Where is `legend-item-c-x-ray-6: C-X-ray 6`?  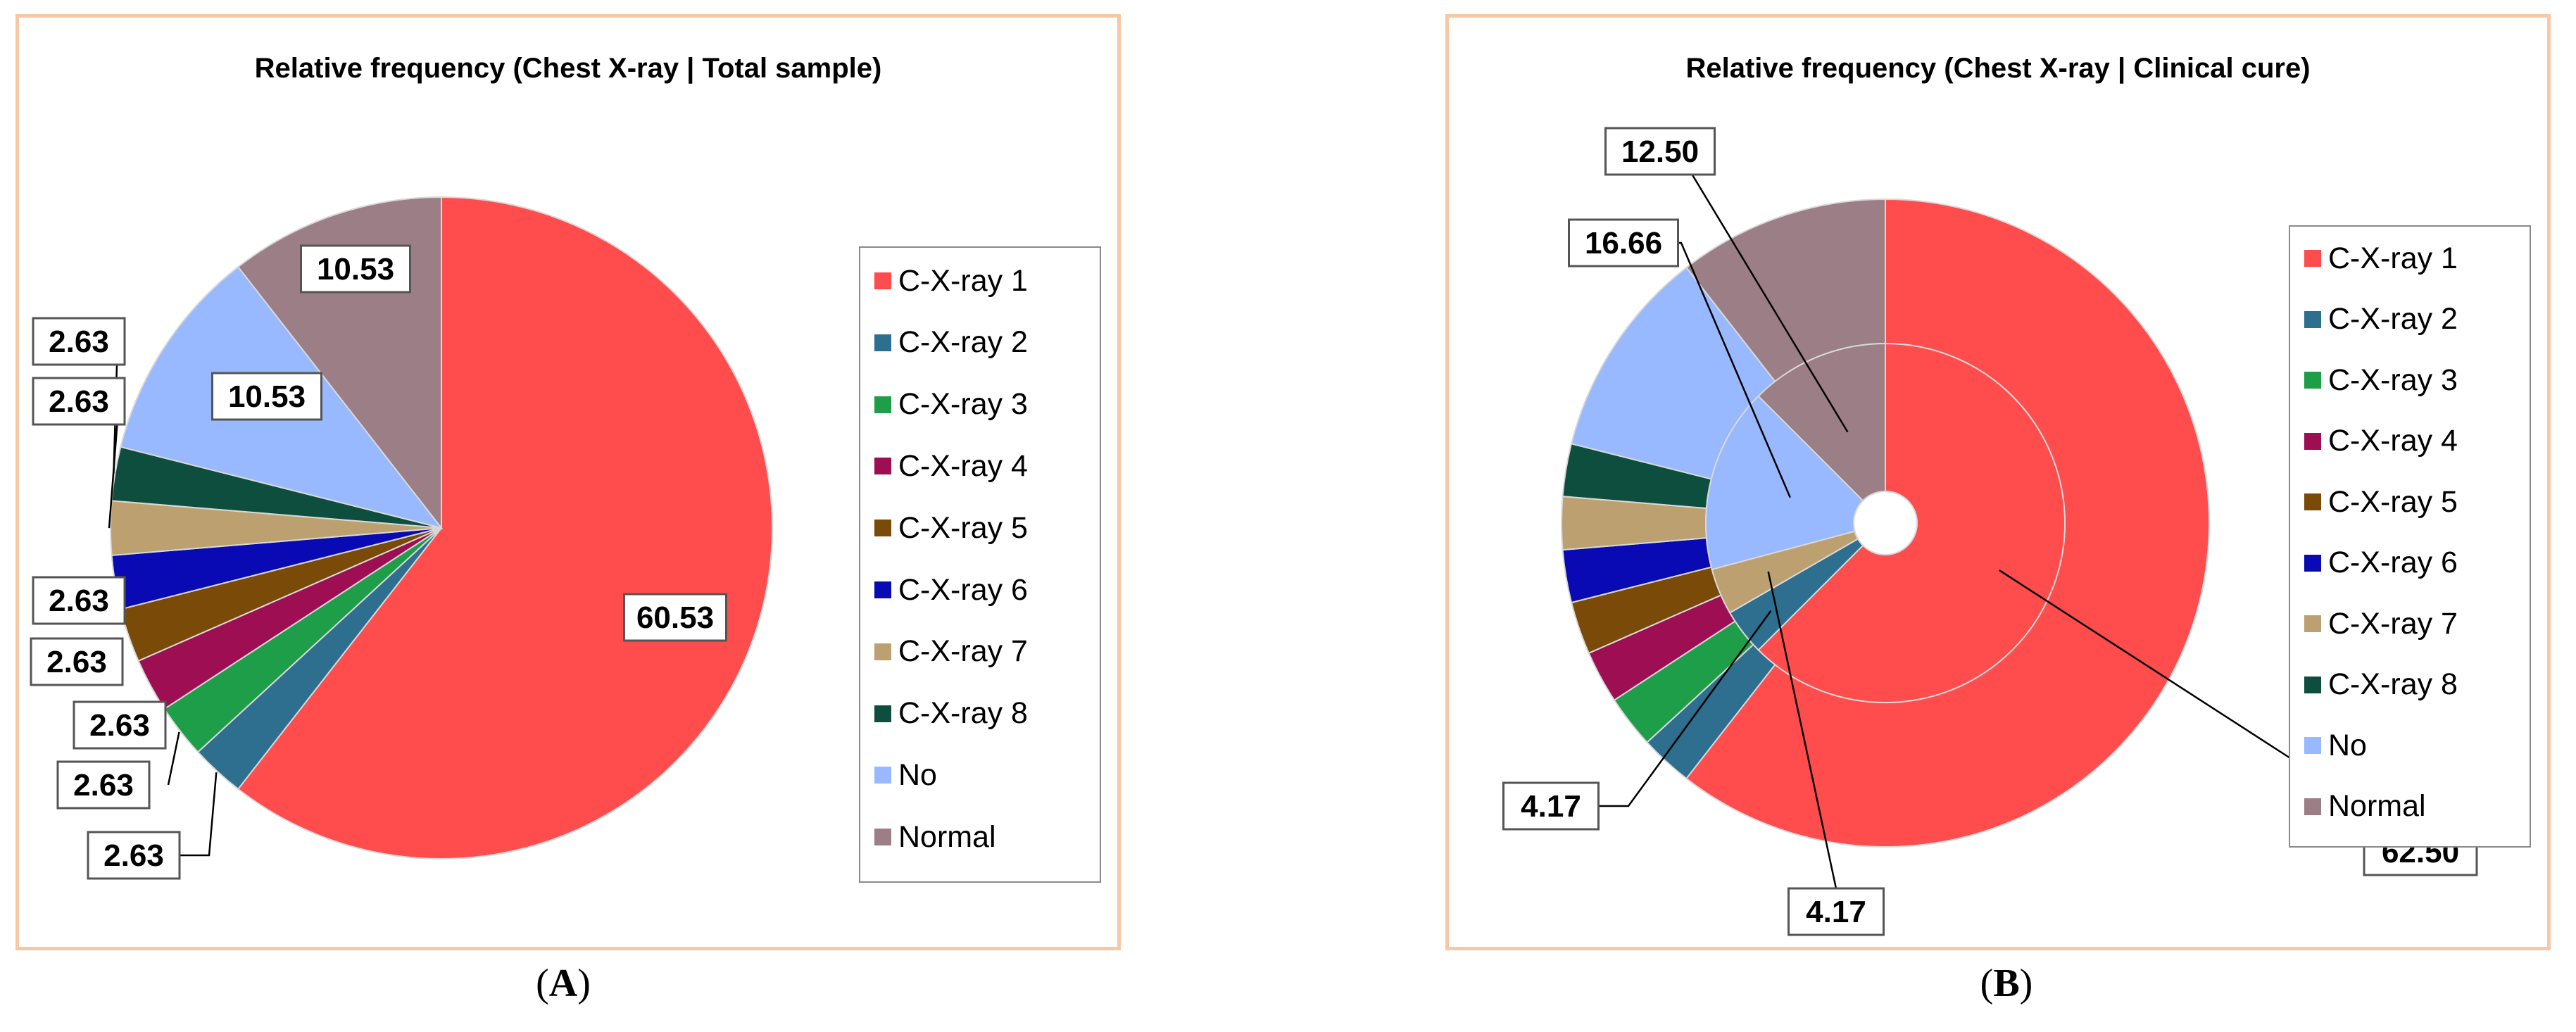 legend-item-c-x-ray-6: C-X-ray 6 is located at coordinates (2374, 564).